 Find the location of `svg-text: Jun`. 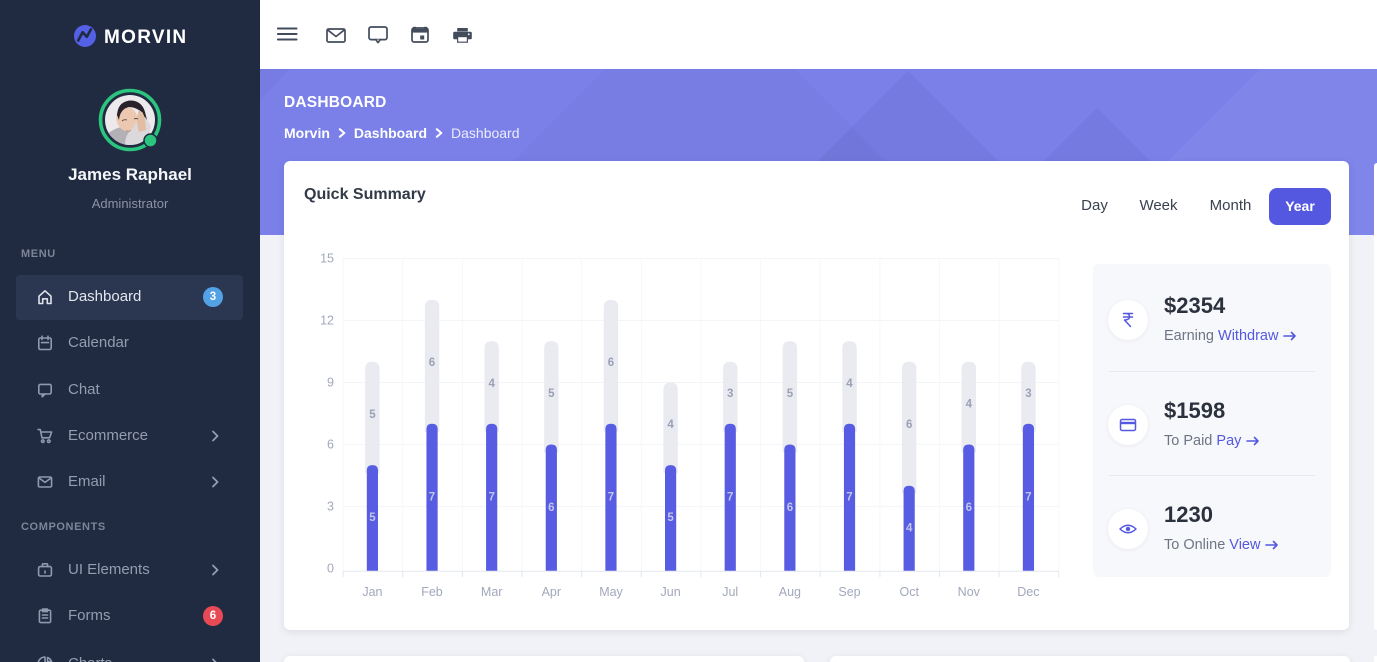

svg-text: Jun is located at coordinates (671, 592).